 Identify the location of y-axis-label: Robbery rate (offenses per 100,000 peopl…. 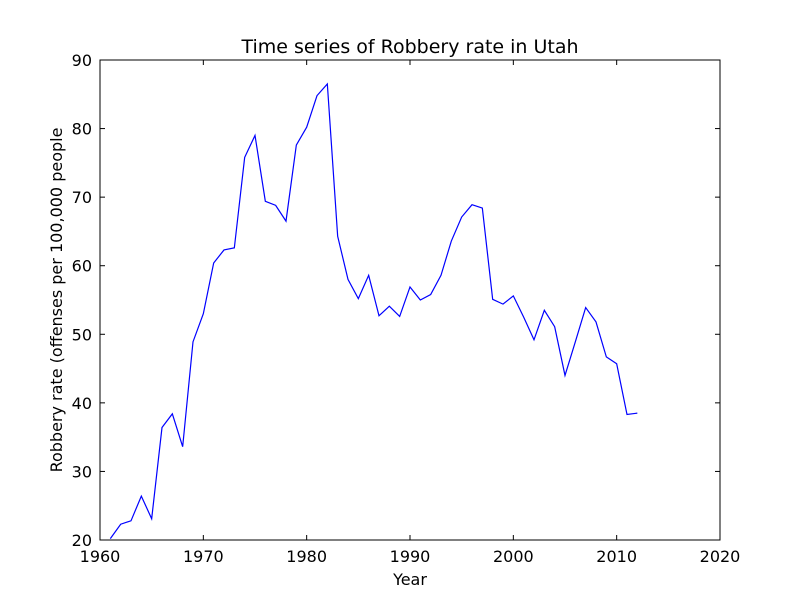
(56, 300).